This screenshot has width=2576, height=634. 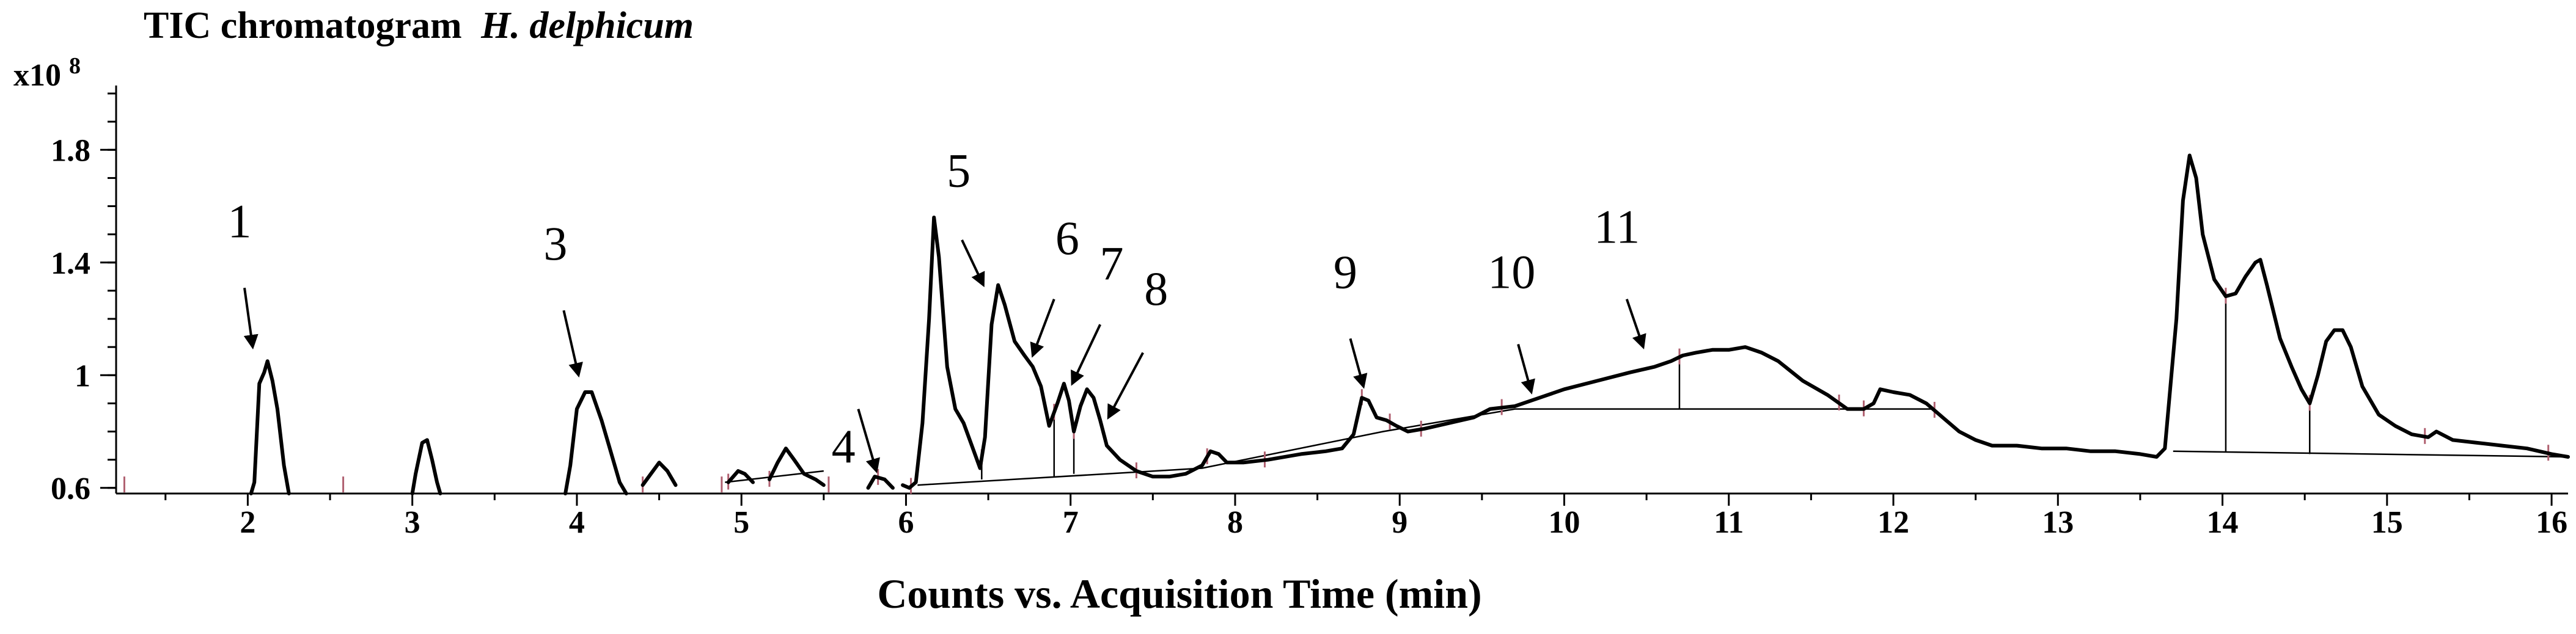 I want to click on x-tick-label: 13, so click(x=2058, y=522).